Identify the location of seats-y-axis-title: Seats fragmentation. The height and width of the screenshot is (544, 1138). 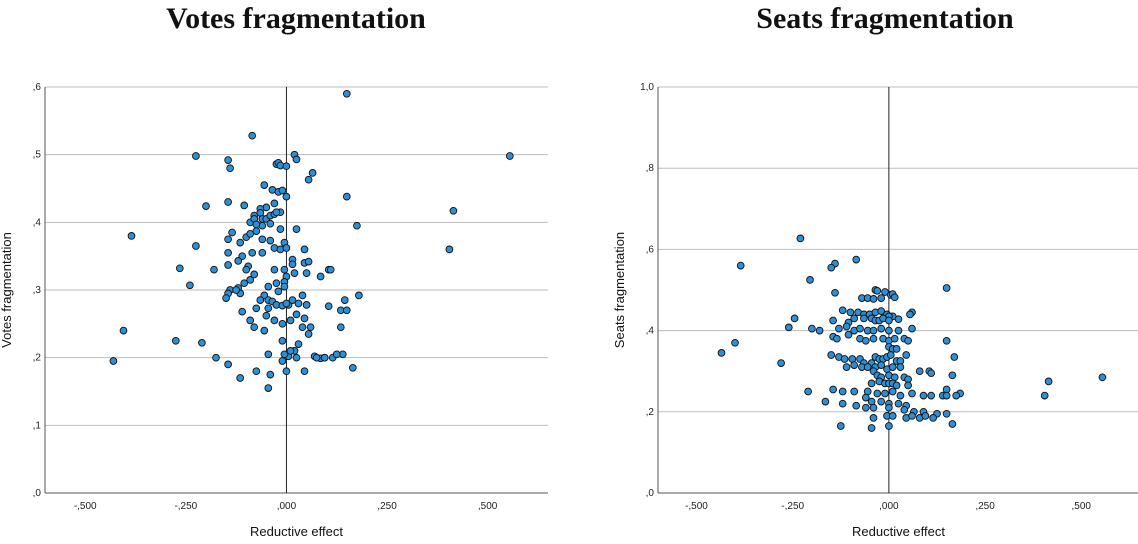
(619, 290).